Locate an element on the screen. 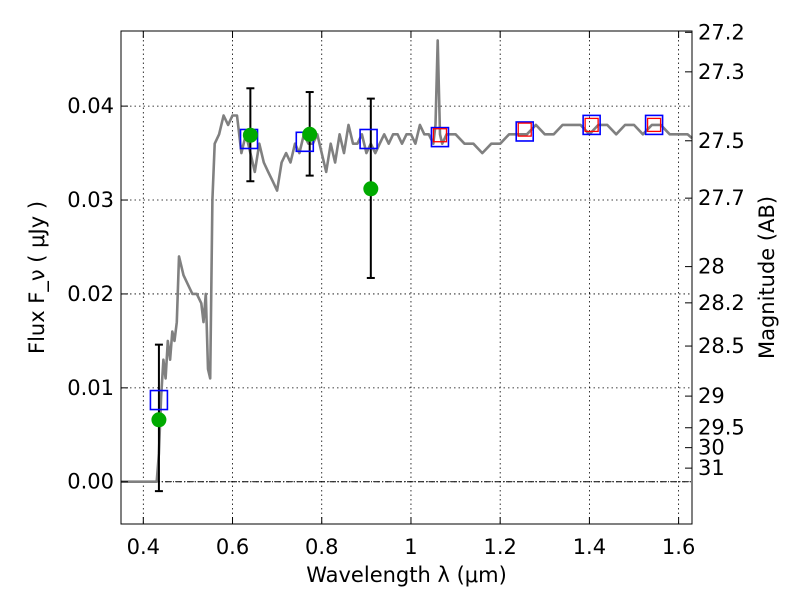 The image size is (800, 600). y-axis-title: Flux F_ν ( μJy ) is located at coordinates (37, 277).